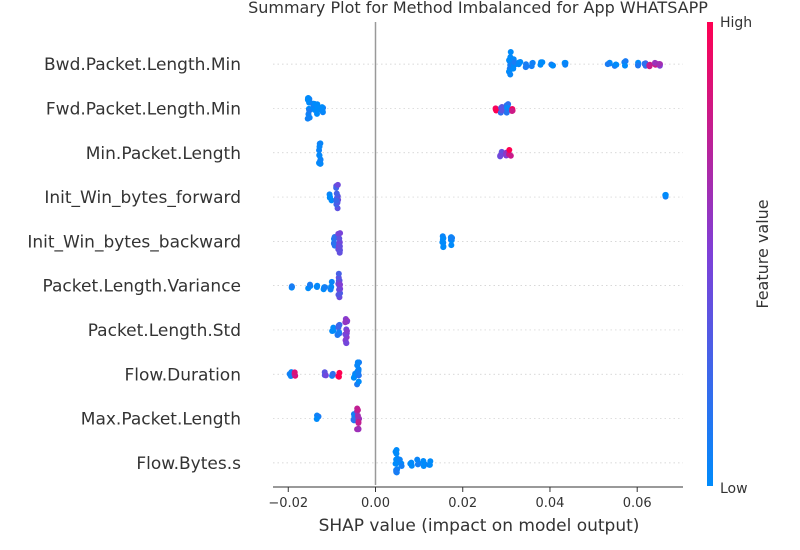  Describe the element at coordinates (161, 420) in the screenshot. I see `feature-label: Max.Packet.Length` at that location.